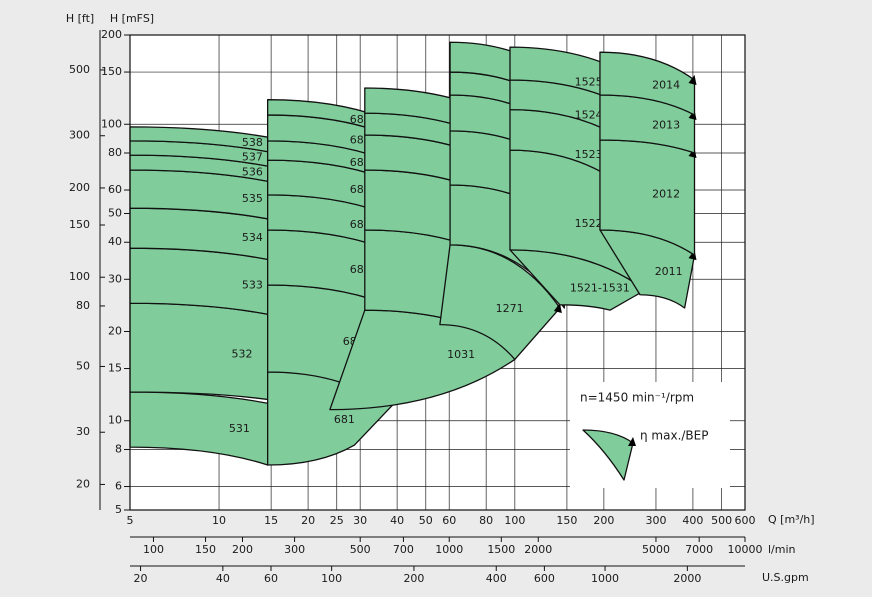 This screenshot has height=597, width=872. Describe the element at coordinates (308, 520) in the screenshot. I see `x-tick-label: 20` at that location.